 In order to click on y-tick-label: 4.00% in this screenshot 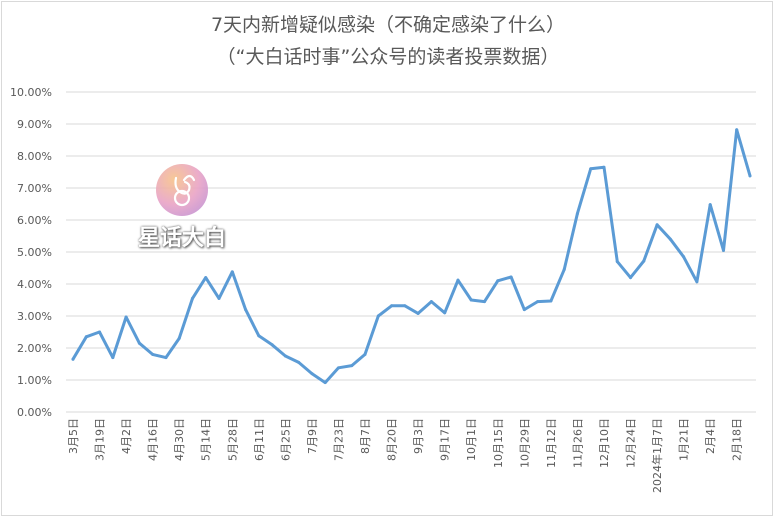, I will do `click(34, 284)`.